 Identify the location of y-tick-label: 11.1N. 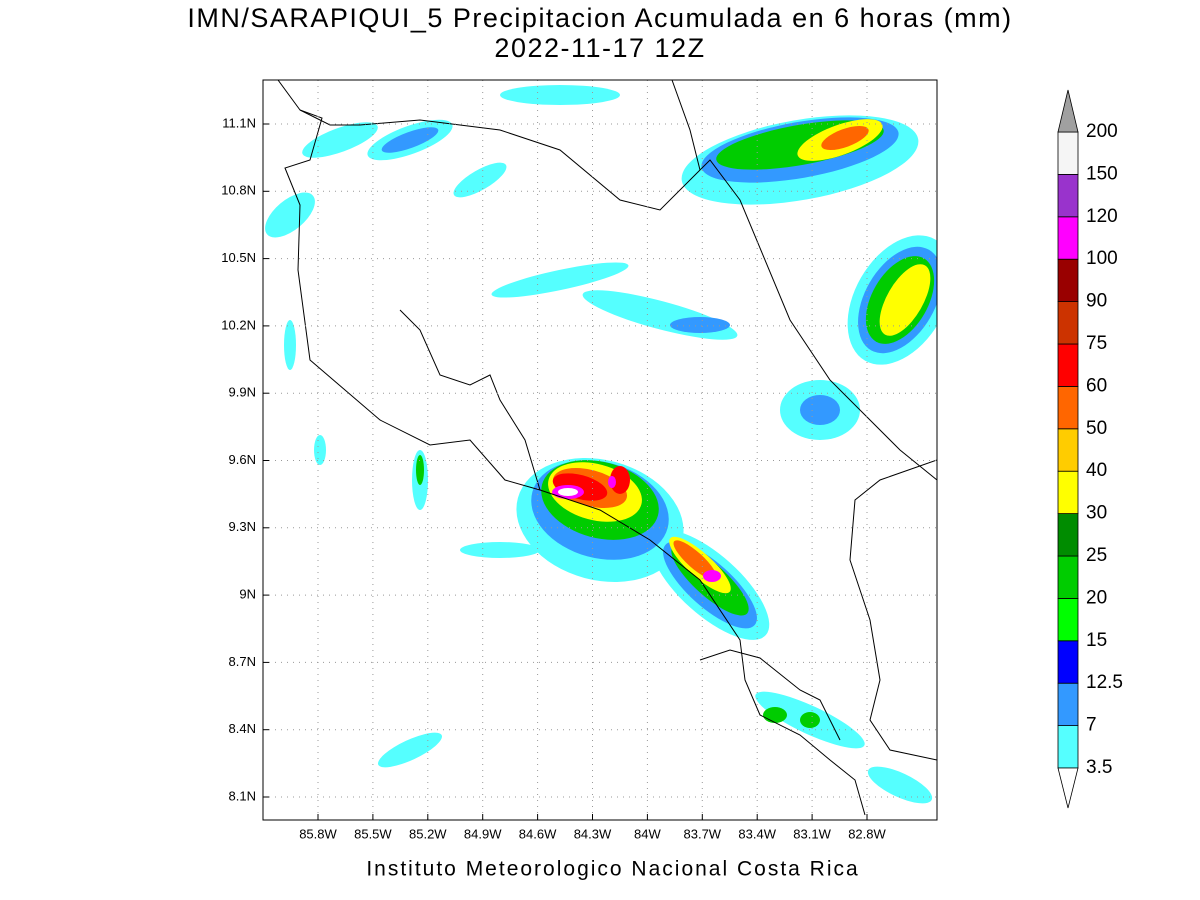
(239, 122).